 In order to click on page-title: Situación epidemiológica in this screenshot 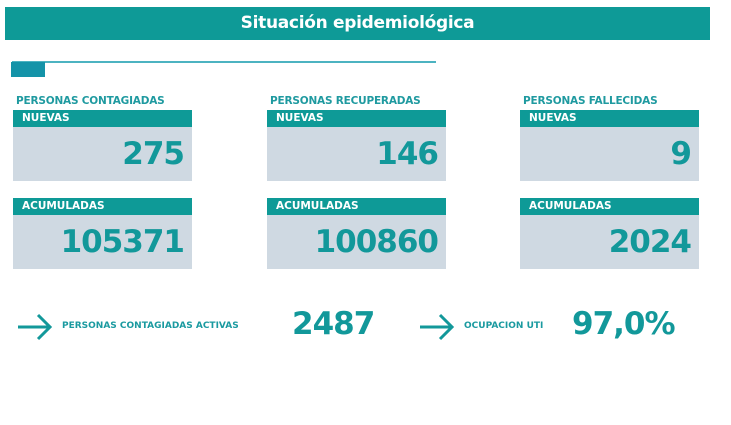, I will do `click(357, 23)`.